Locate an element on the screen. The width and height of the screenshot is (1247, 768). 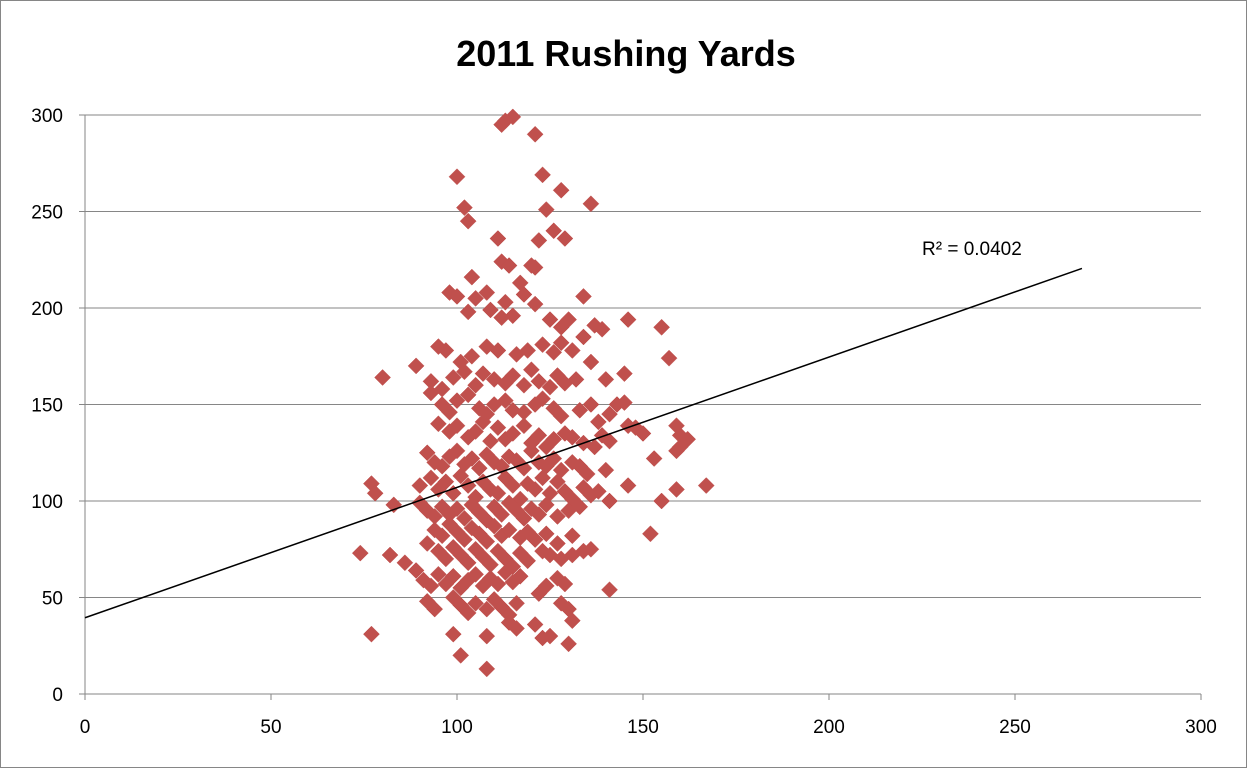
x-tick-labels: 0 50 100 150 200 250 300 is located at coordinates (648, 727).